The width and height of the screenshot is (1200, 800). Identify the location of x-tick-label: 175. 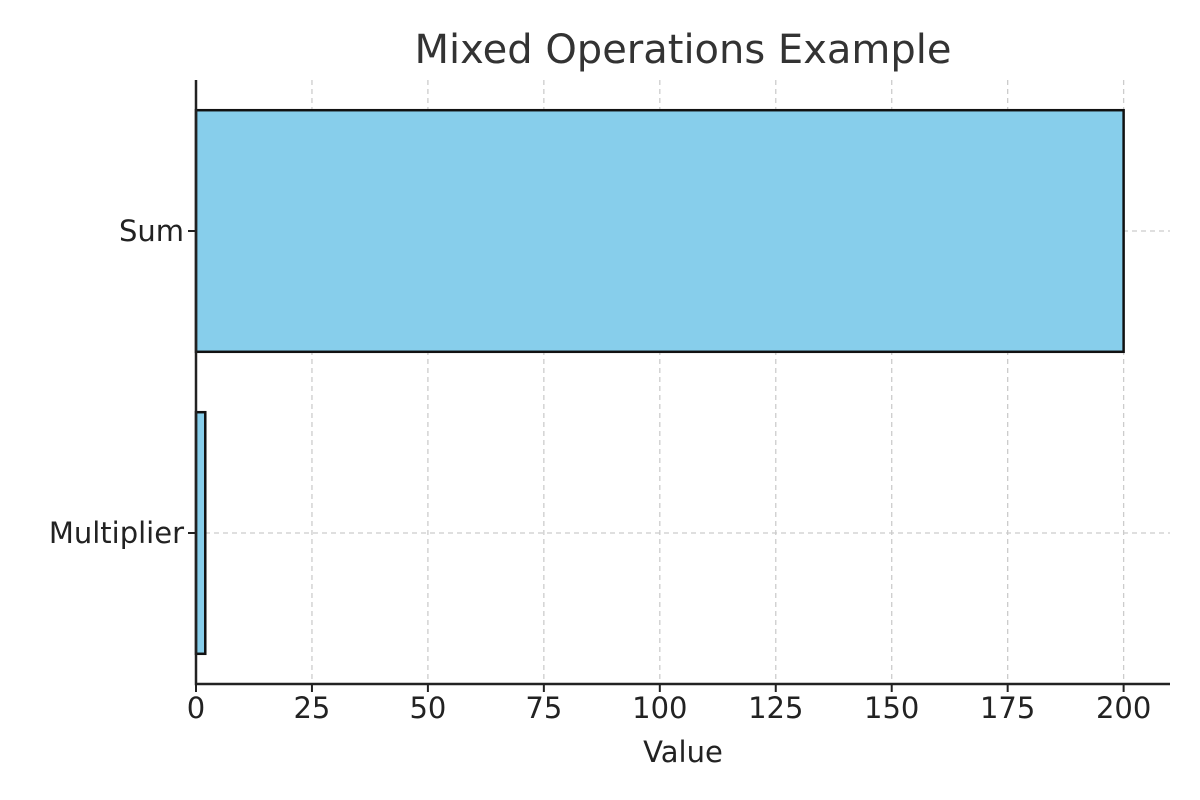
(1007, 708).